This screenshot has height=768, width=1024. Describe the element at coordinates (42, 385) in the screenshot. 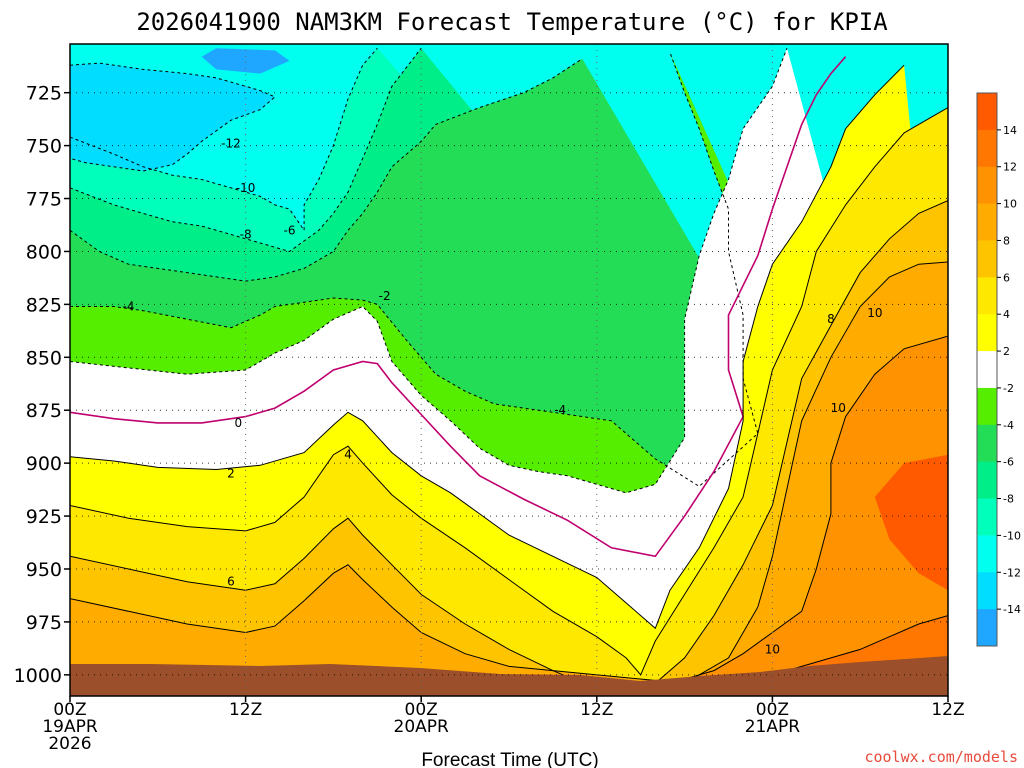

I see `y-axis: 725 750 775 800 825 850 875 900 925 950 975 1000` at that location.